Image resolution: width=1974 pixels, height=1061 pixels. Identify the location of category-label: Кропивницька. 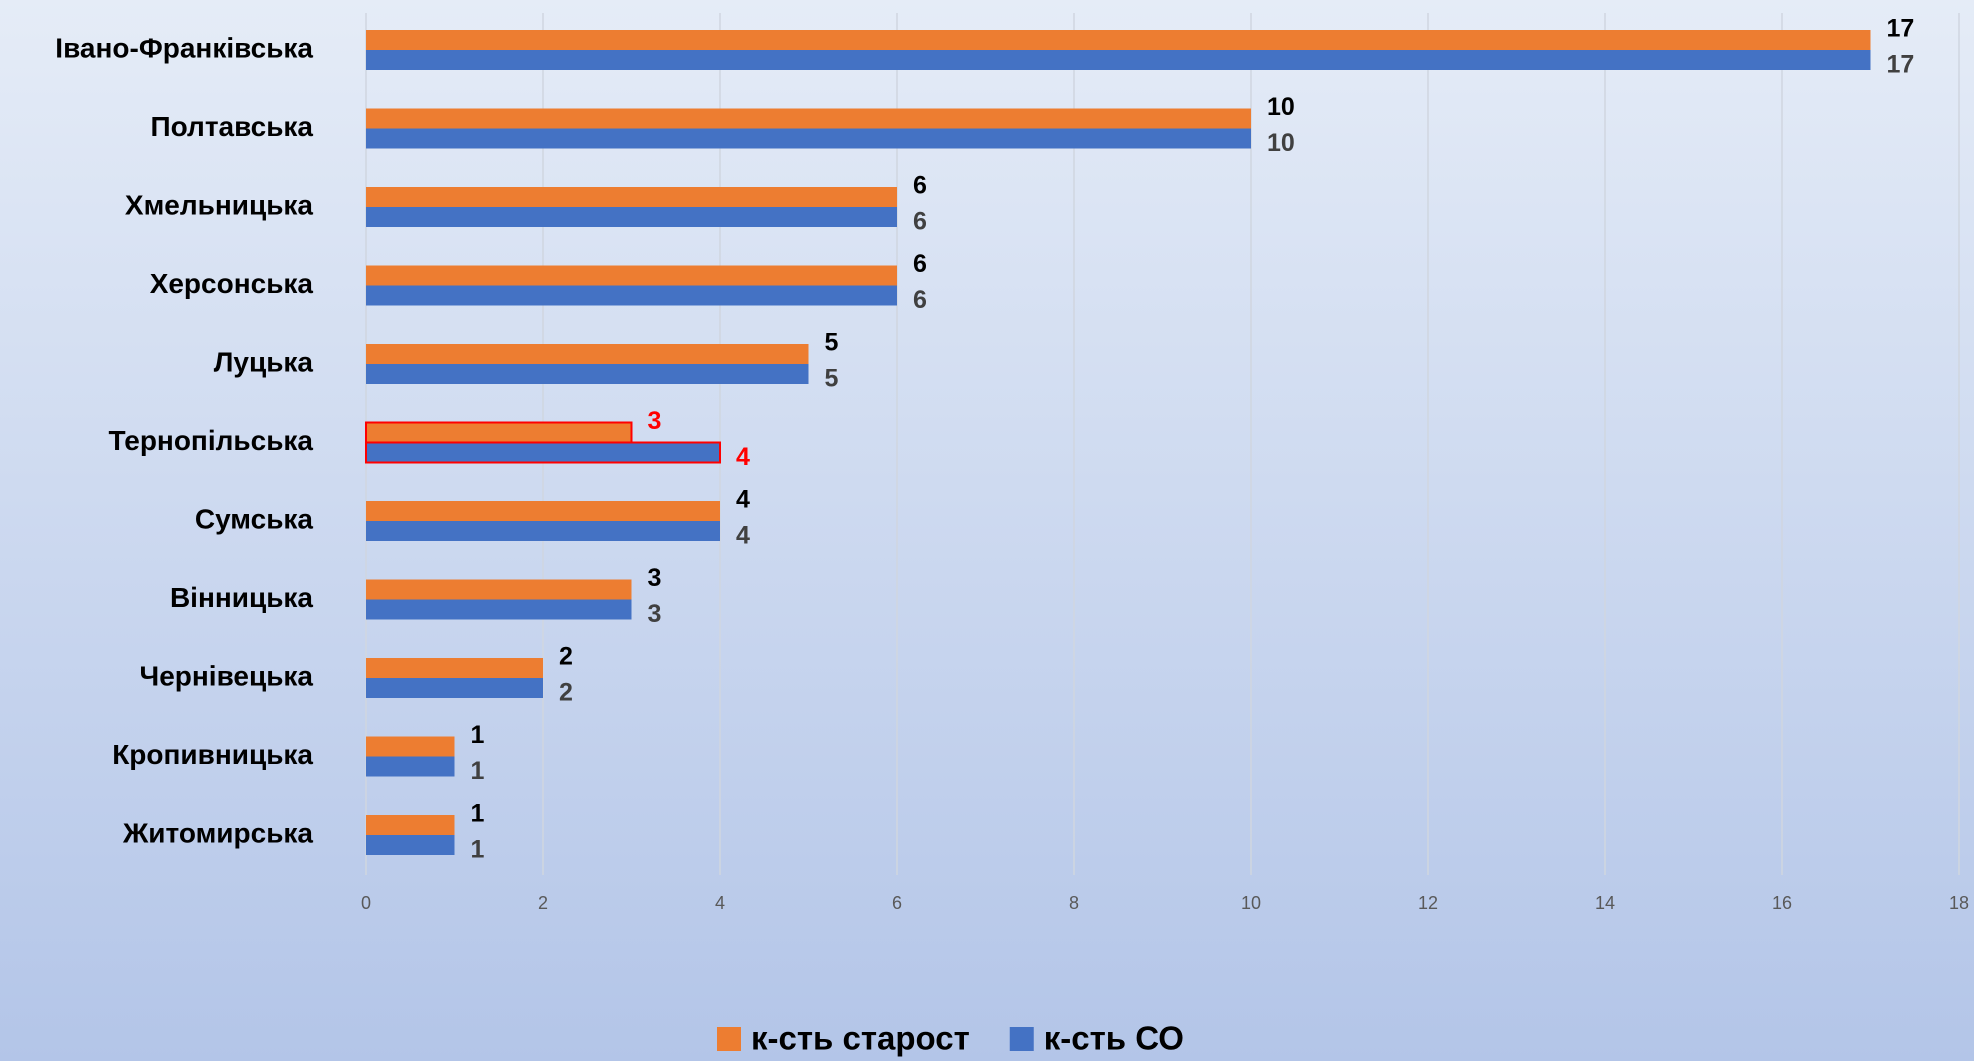
(212, 754).